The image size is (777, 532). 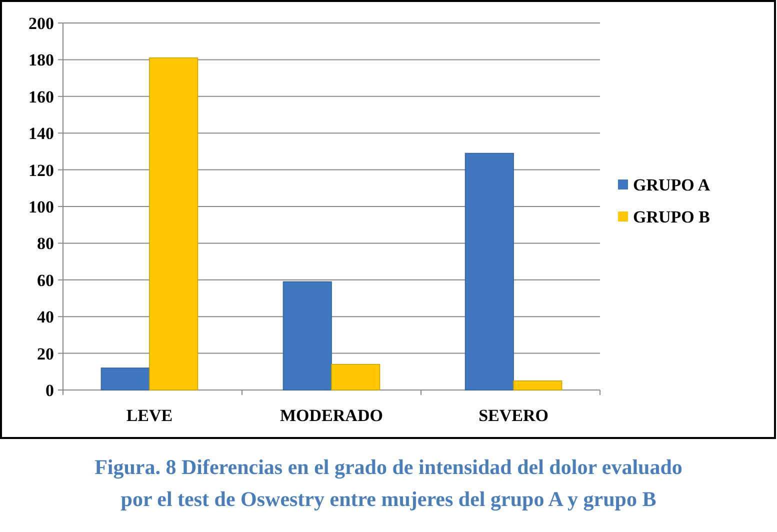 I want to click on y-tick-label: 180, so click(x=41, y=60).